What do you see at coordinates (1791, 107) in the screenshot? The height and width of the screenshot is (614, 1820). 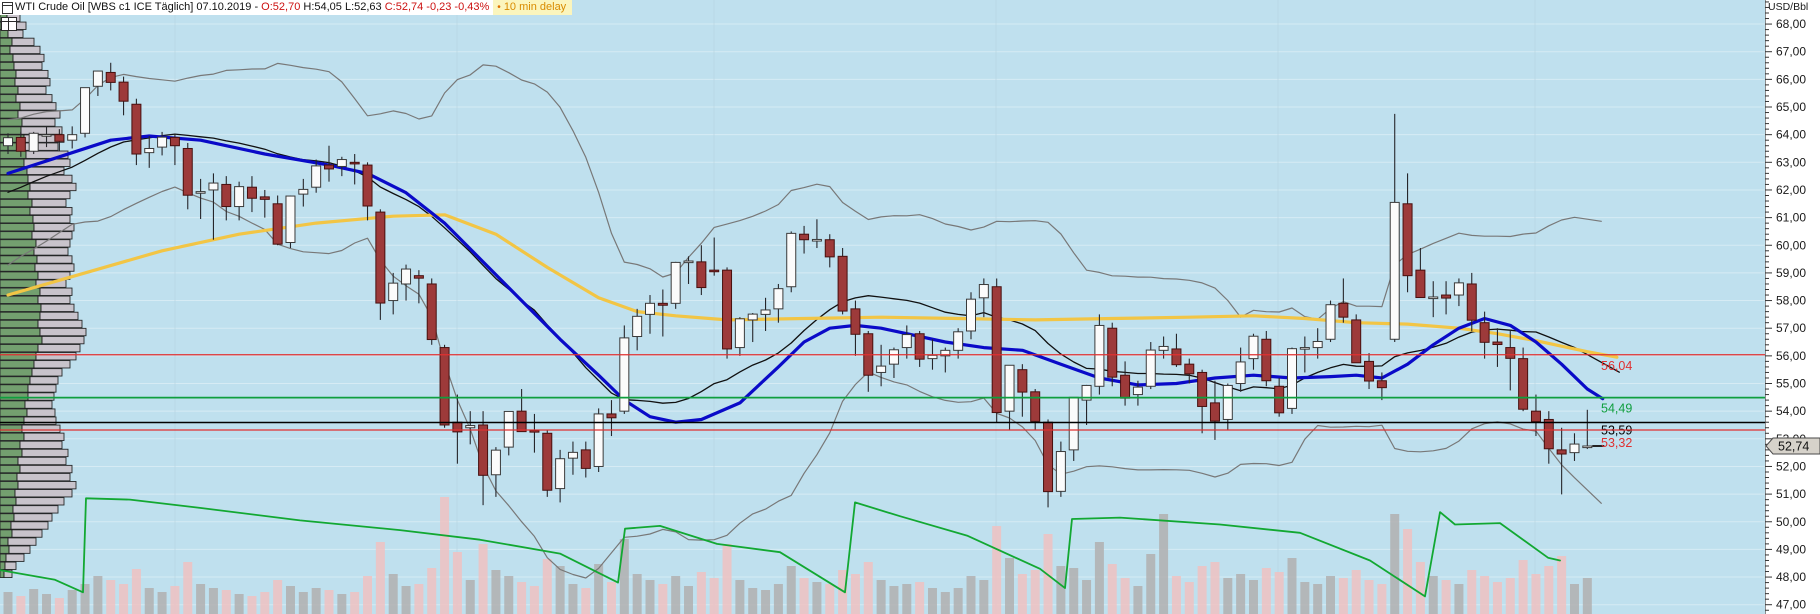 I see `axis-tick-label: 65,00` at bounding box center [1791, 107].